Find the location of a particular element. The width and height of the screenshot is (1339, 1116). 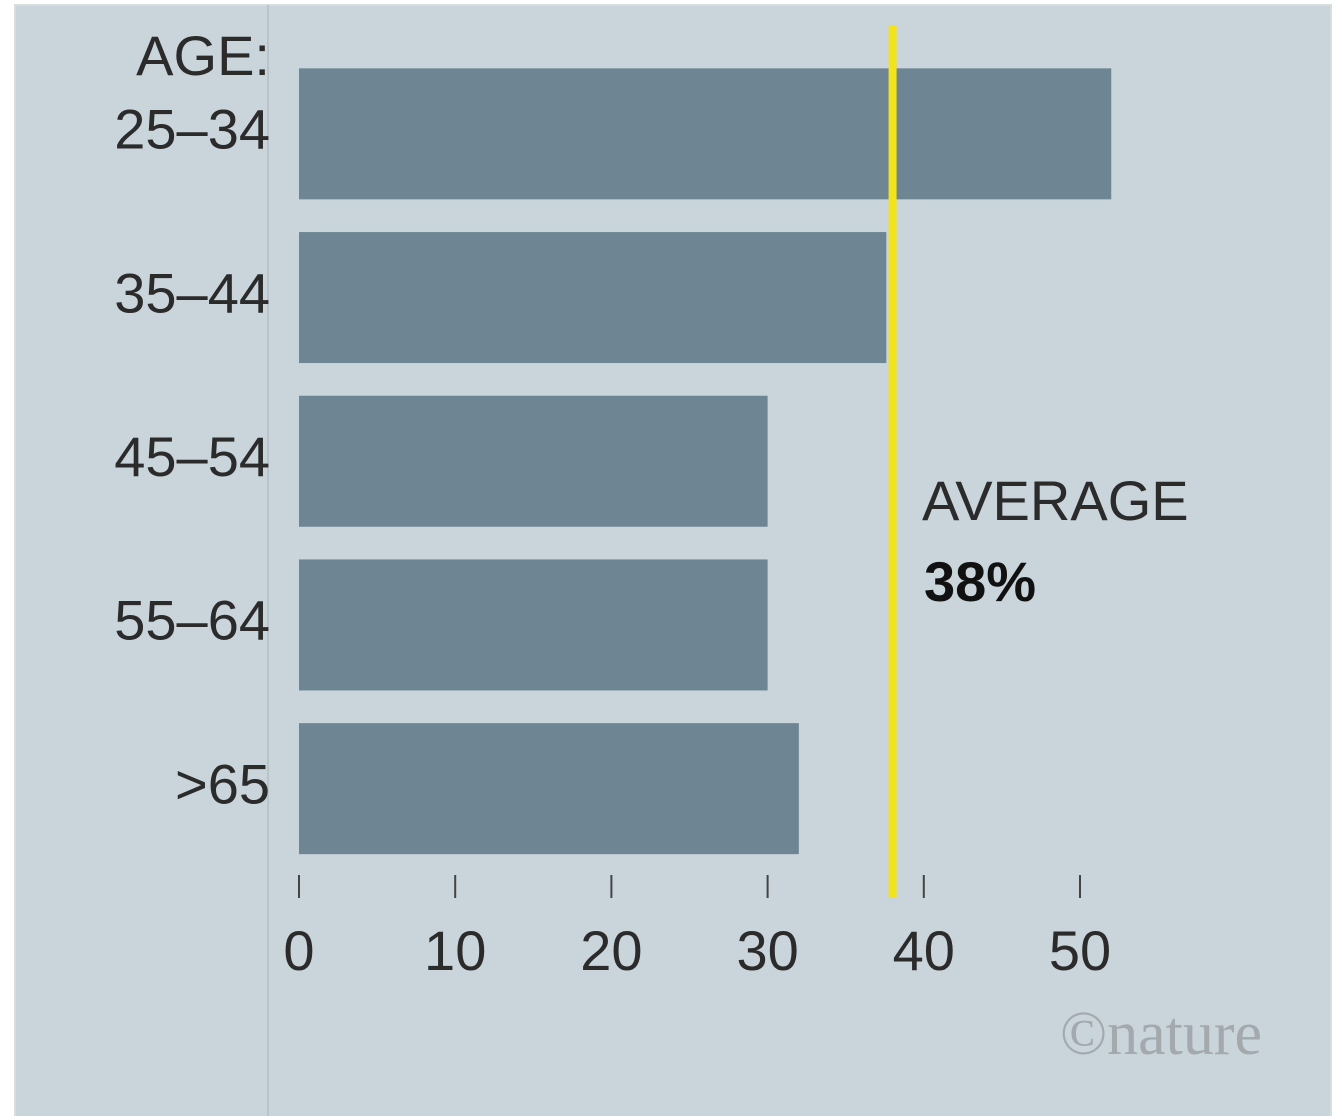

y-tick-label: 55–64 is located at coordinates (192, 620).